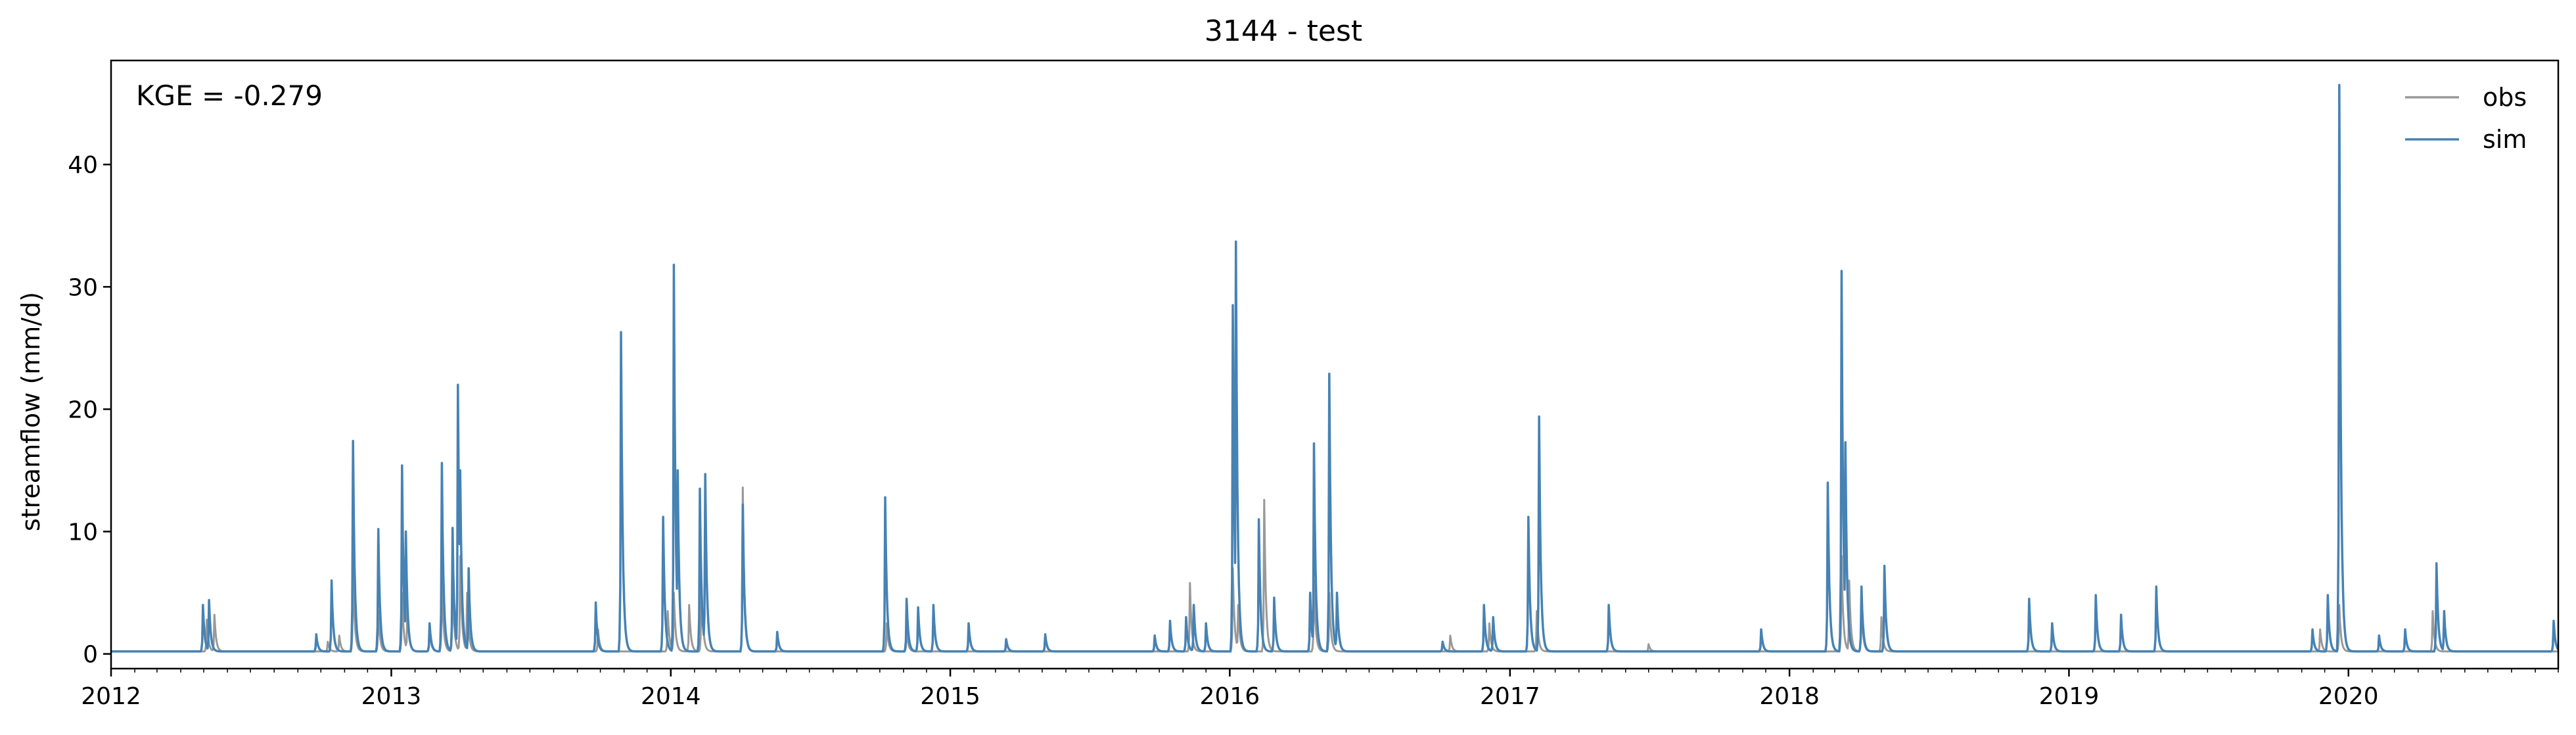  What do you see at coordinates (2069, 696) in the screenshot?
I see `x-tick-label: 2019` at bounding box center [2069, 696].